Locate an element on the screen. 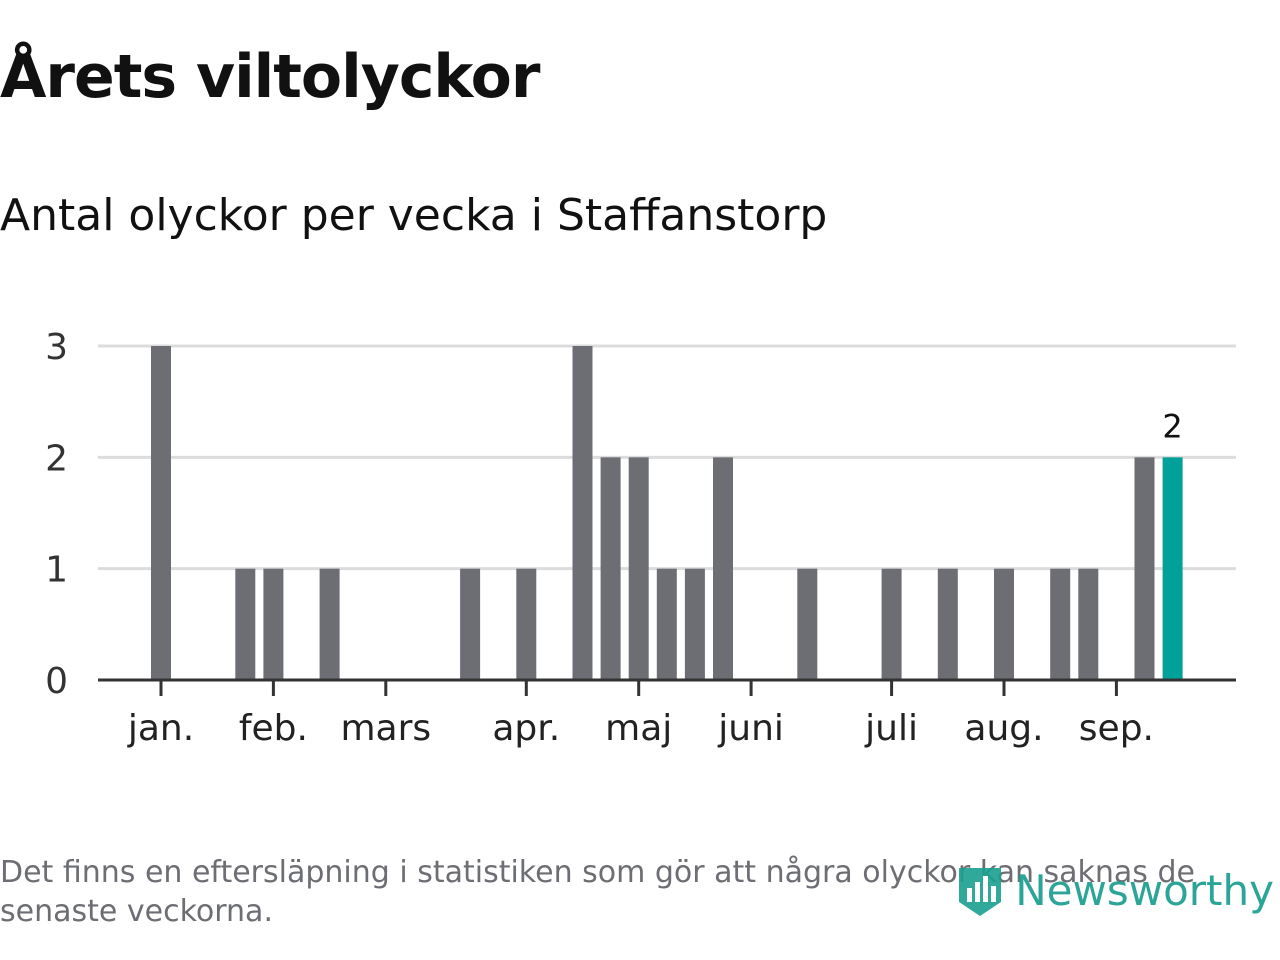  brand-logo: Newsworthy is located at coordinates (1114, 890).